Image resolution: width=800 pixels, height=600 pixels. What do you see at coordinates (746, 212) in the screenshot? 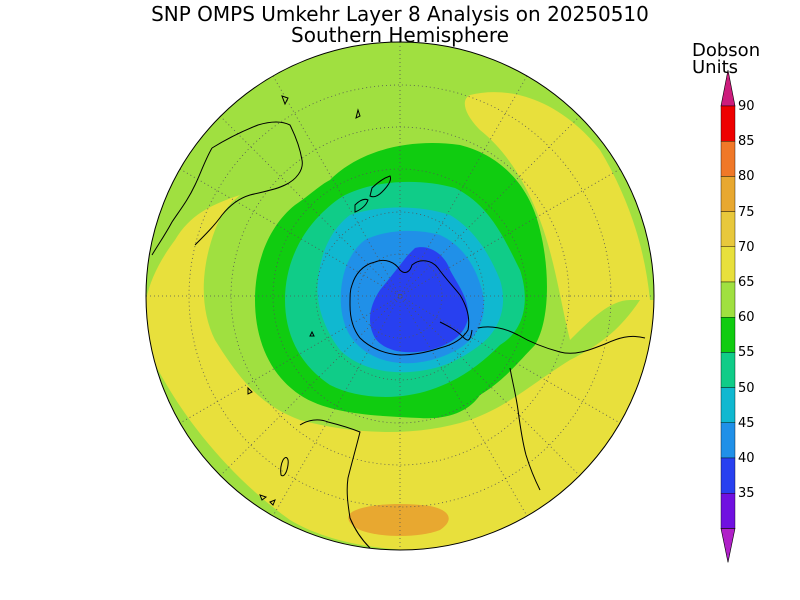
I see `colorbar-tick-label: 75` at bounding box center [746, 212].